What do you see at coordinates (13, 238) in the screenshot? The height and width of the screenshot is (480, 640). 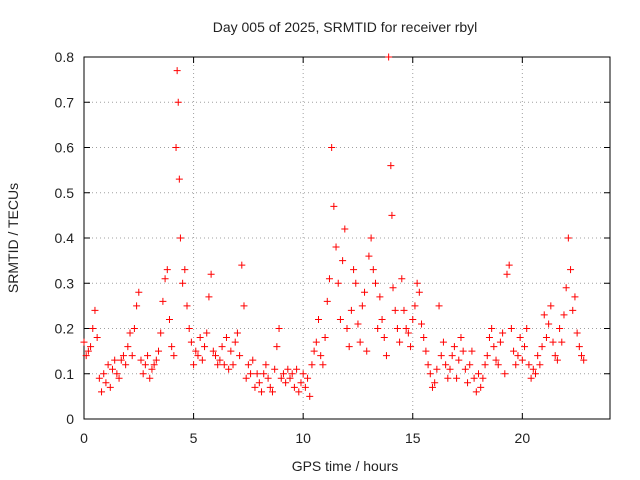 I see `y-axis-label: SRMTID / TECUs` at bounding box center [13, 238].